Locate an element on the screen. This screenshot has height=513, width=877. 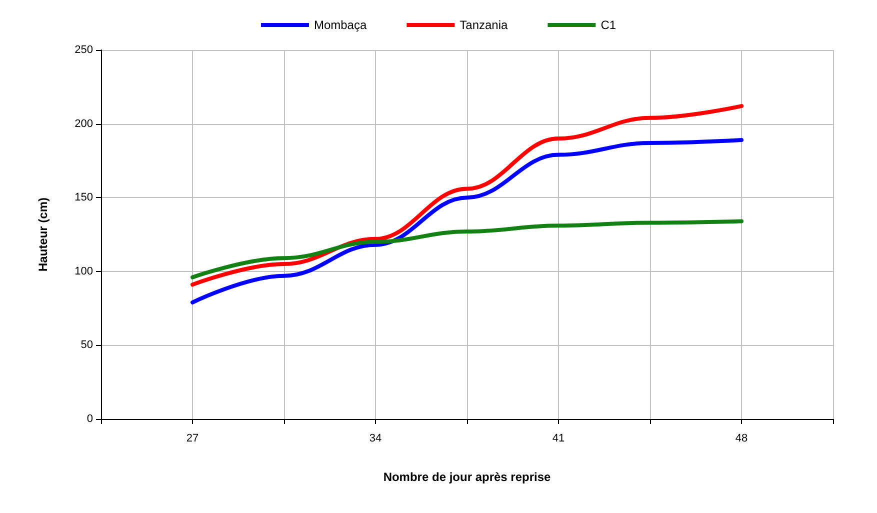
y-tick-label: 0 is located at coordinates (89, 419).